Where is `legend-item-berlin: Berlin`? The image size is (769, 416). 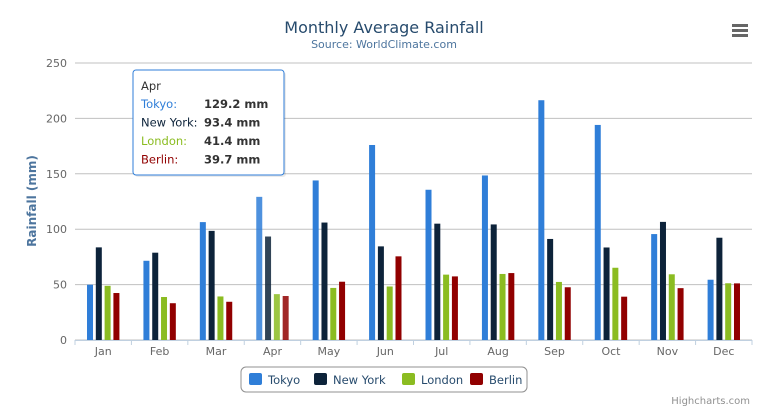
legend-item-berlin: Berlin is located at coordinates (496, 380).